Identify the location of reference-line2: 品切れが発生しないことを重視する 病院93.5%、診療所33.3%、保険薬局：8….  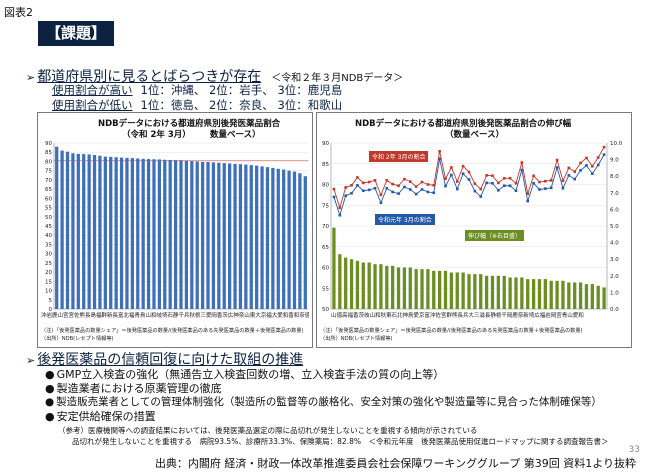
(340, 441).